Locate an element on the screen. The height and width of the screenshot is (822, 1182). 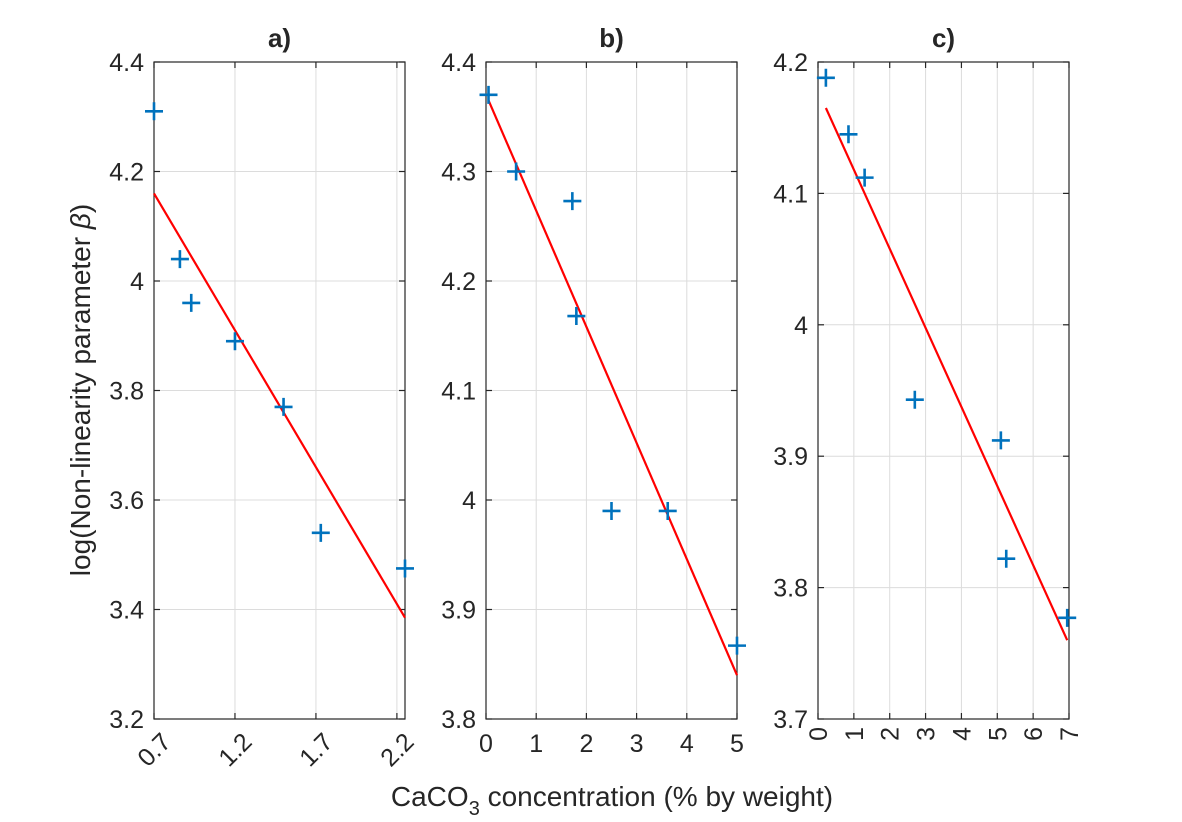
panel-a-y-tick-label: 4 is located at coordinates (137, 282).